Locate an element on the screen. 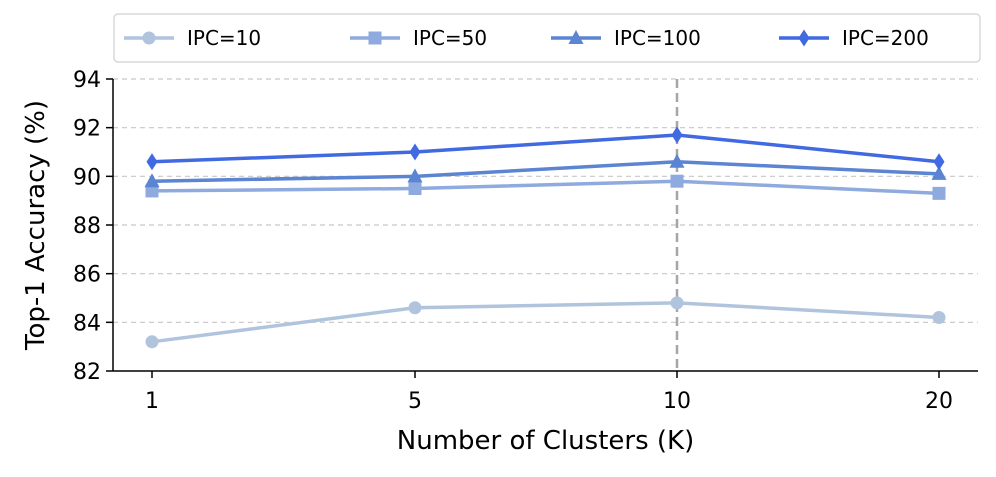  y-axis-label: Top-1 Accuracy (%) is located at coordinates (36, 225).